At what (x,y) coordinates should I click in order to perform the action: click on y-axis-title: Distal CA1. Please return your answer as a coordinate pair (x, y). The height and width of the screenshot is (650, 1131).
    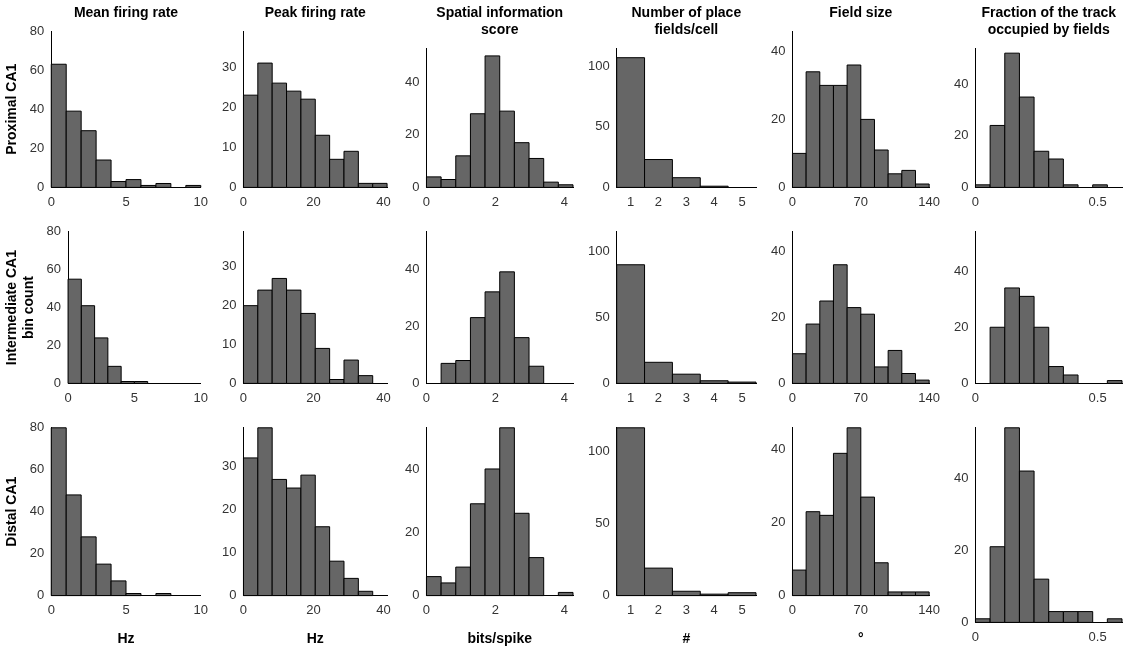
    Looking at the image, I should click on (11, 511).